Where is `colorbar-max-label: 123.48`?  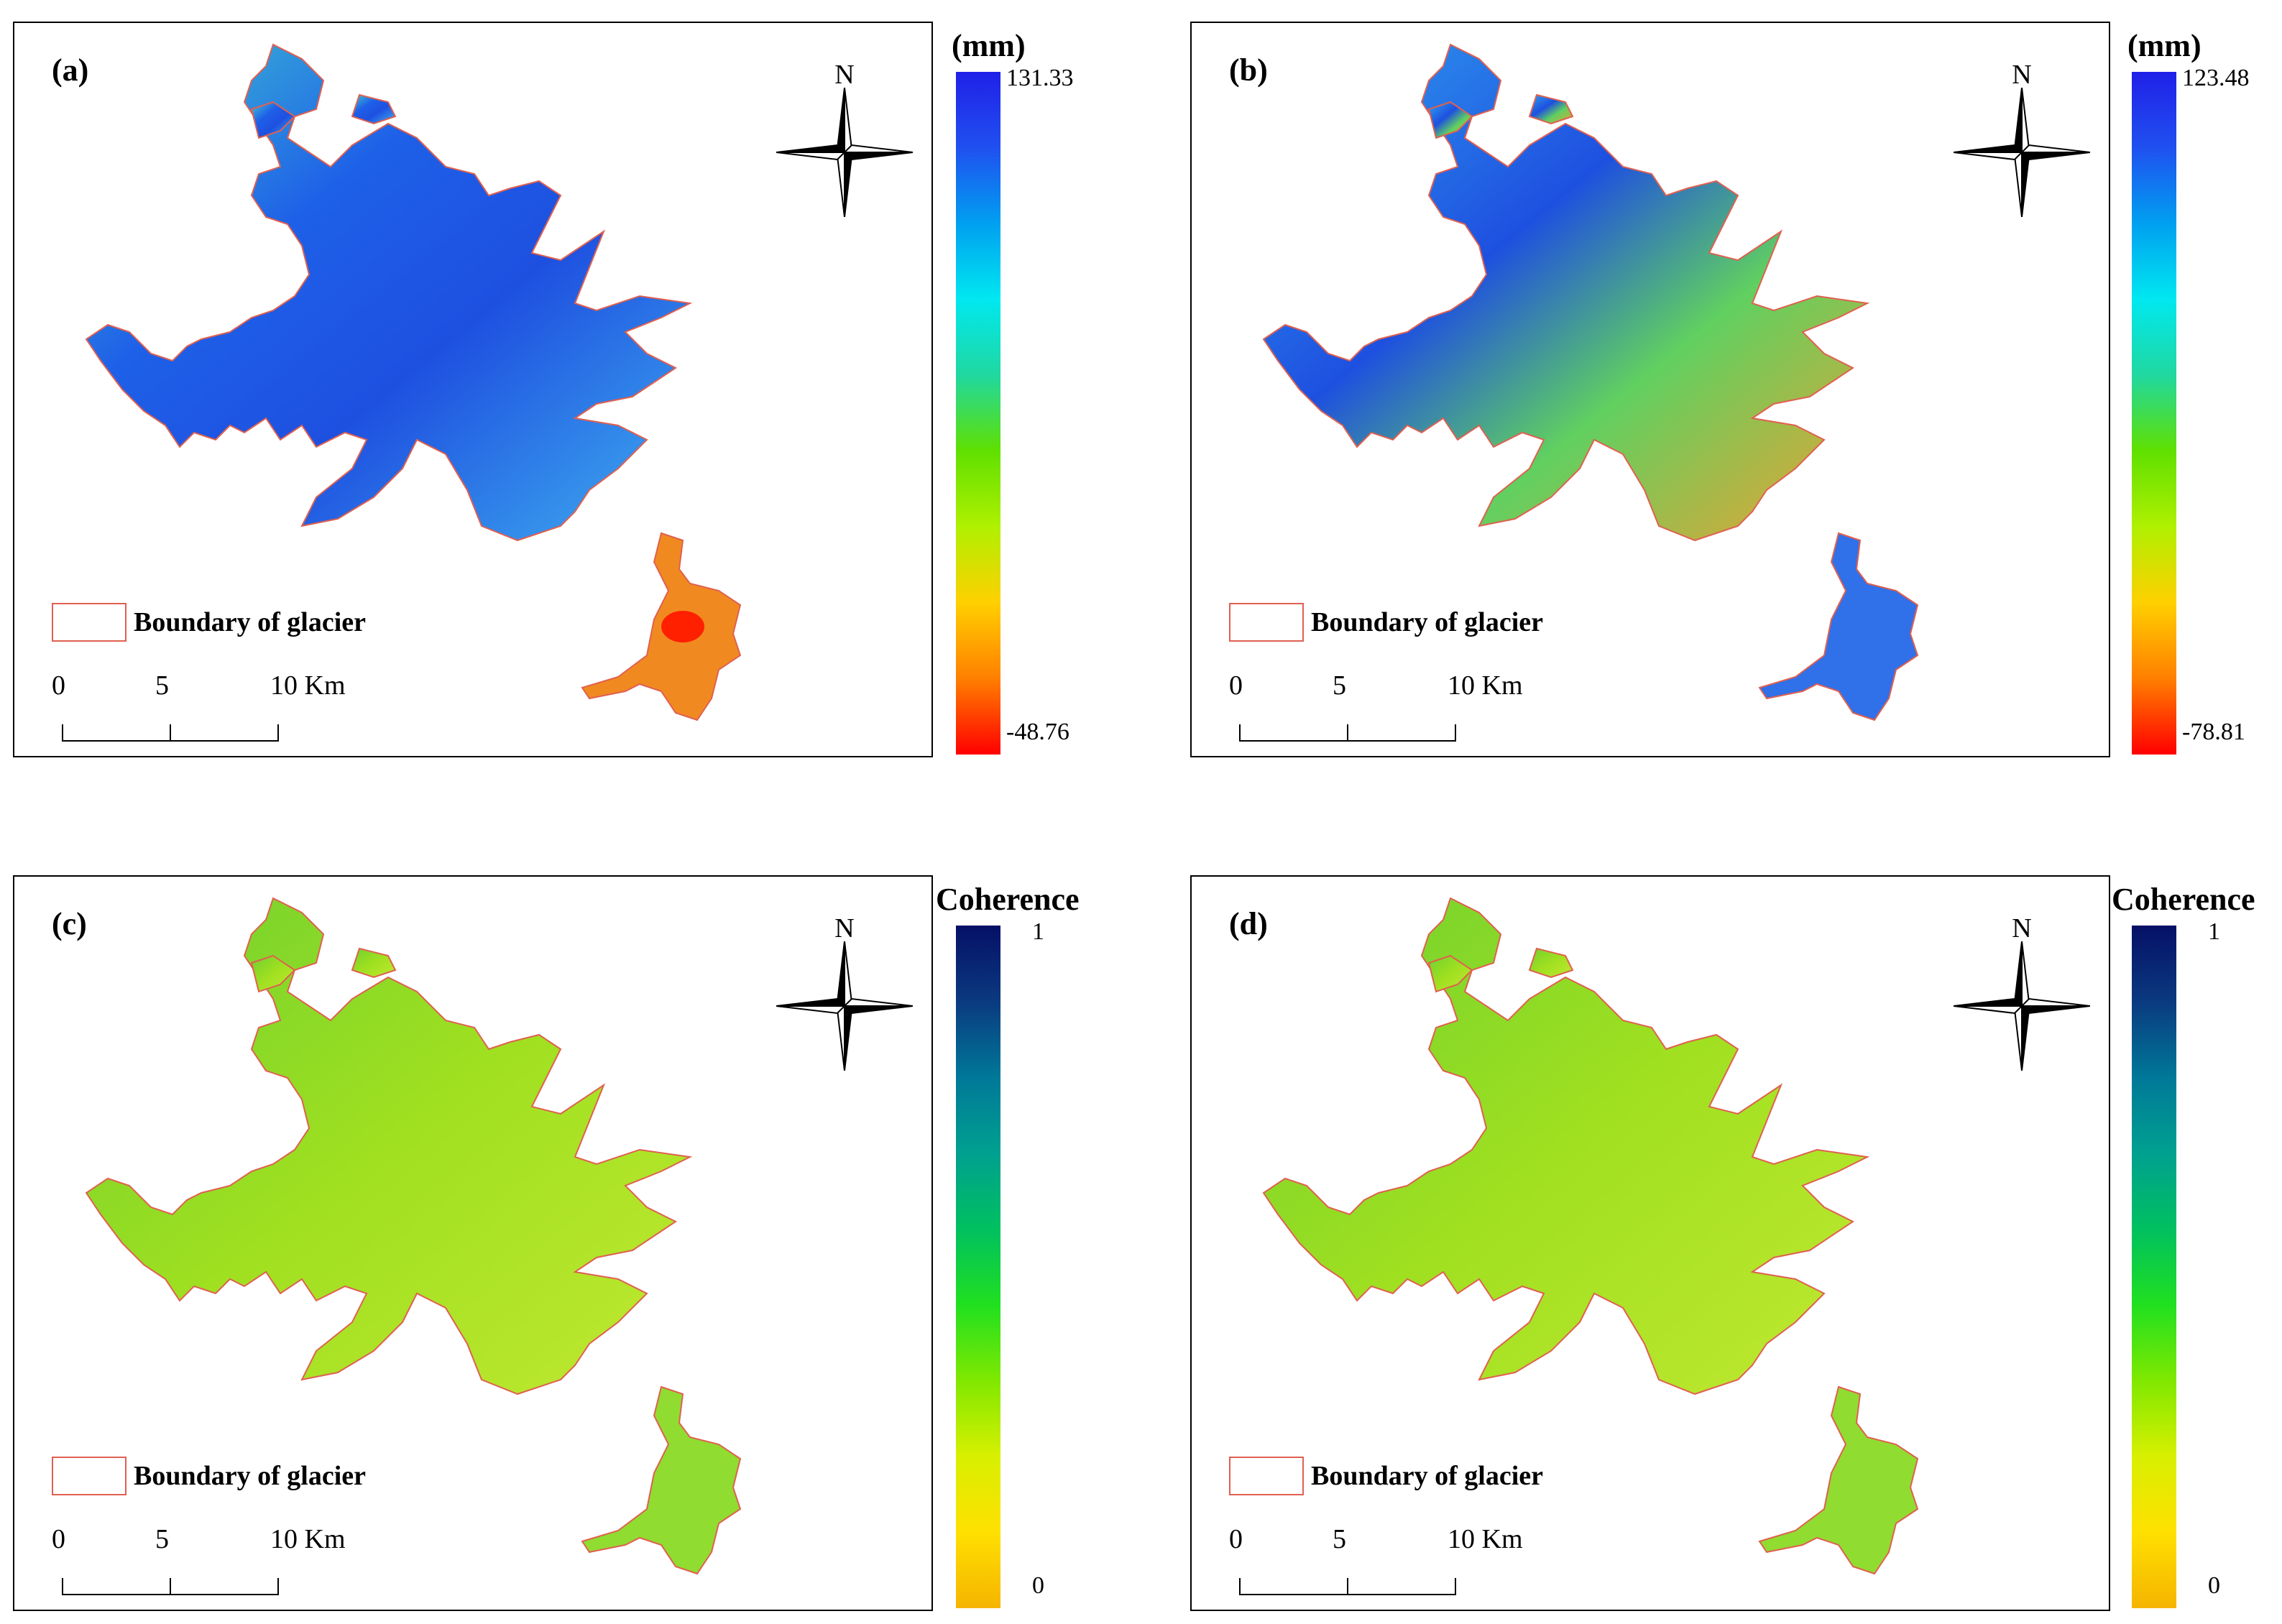
colorbar-max-label: 123.48 is located at coordinates (2216, 78).